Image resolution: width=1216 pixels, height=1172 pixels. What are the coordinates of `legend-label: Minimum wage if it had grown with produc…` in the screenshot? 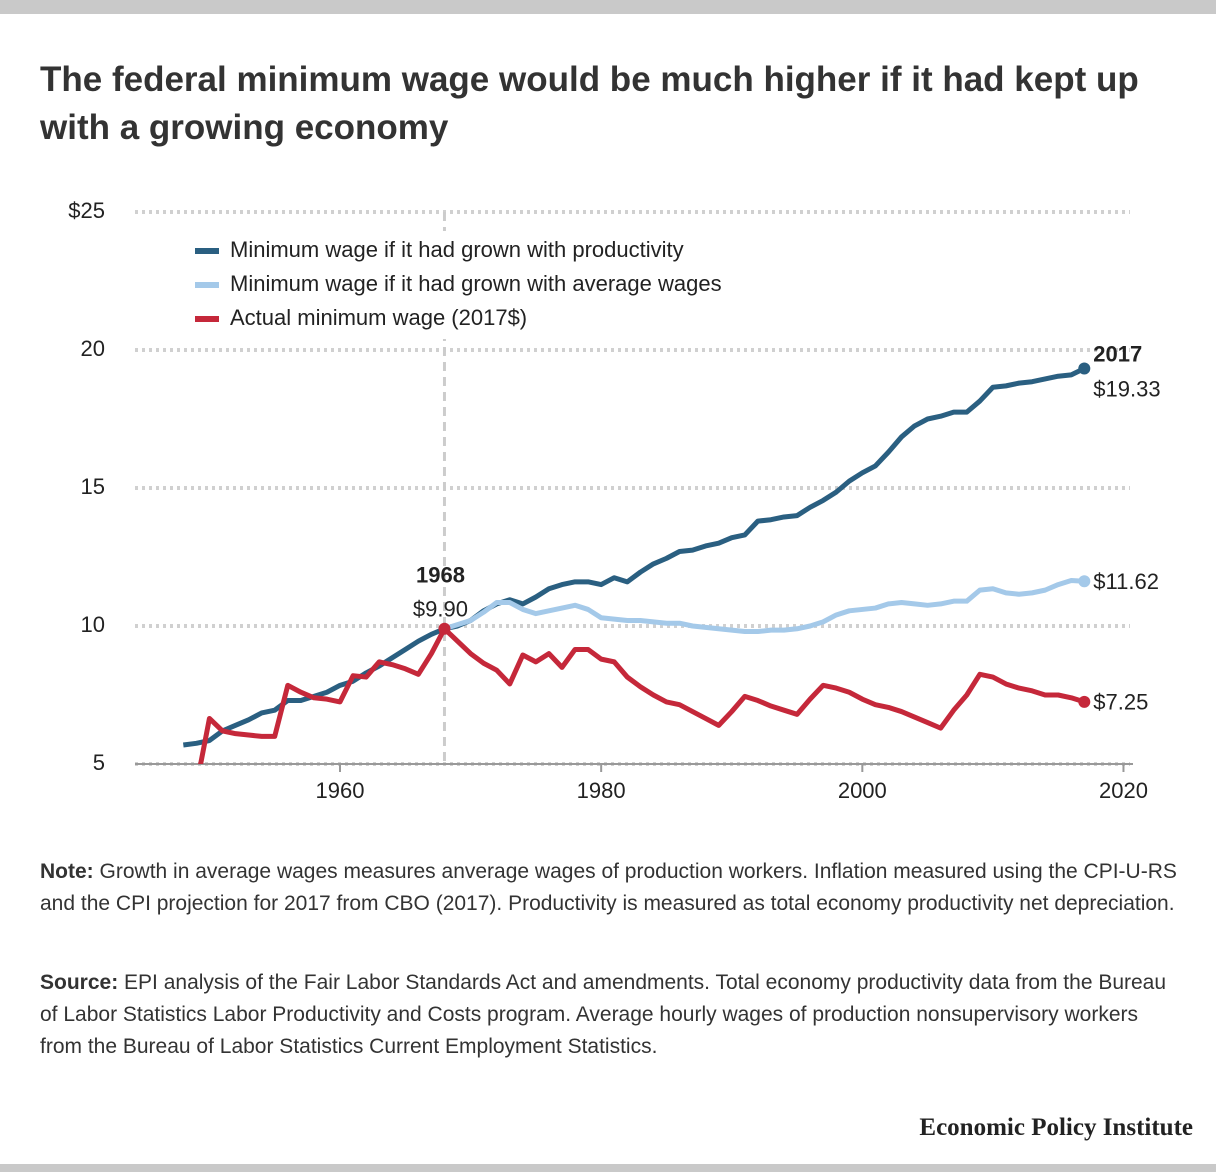 It's located at (457, 249).